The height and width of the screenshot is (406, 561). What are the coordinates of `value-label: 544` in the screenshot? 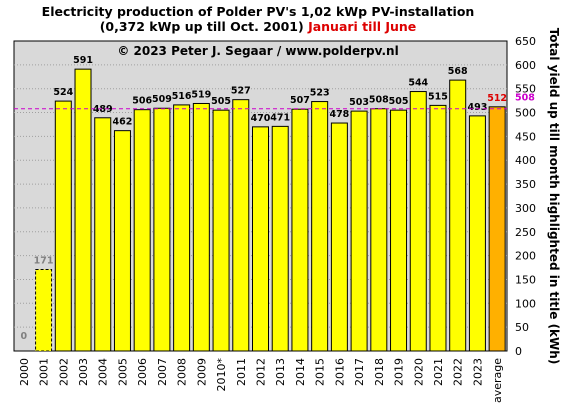 It's located at (418, 83).